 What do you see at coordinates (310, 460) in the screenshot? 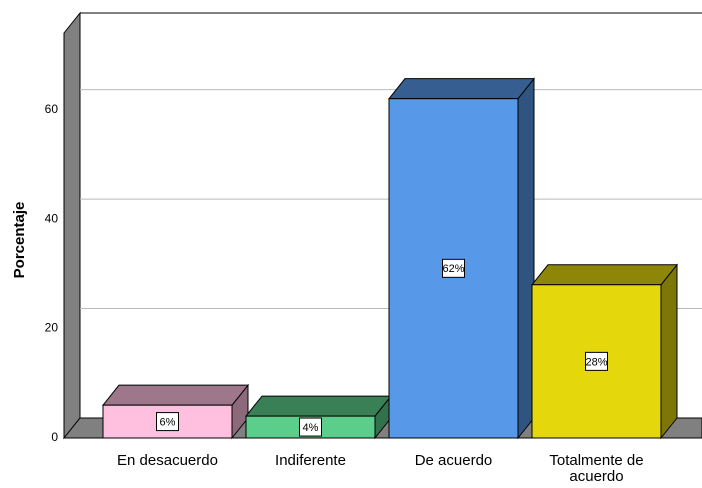
I see `x-tick-label: Indiferente` at bounding box center [310, 460].